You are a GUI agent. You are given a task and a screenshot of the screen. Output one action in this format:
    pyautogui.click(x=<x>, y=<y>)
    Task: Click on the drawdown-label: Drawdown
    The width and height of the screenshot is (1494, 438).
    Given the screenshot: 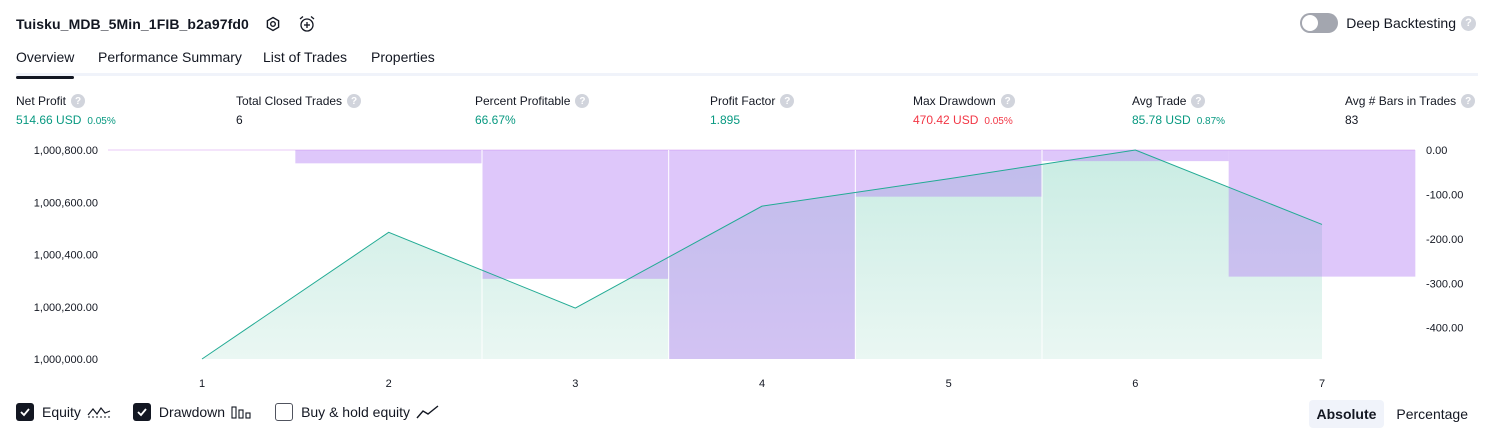 What is the action you would take?
    pyautogui.click(x=192, y=412)
    